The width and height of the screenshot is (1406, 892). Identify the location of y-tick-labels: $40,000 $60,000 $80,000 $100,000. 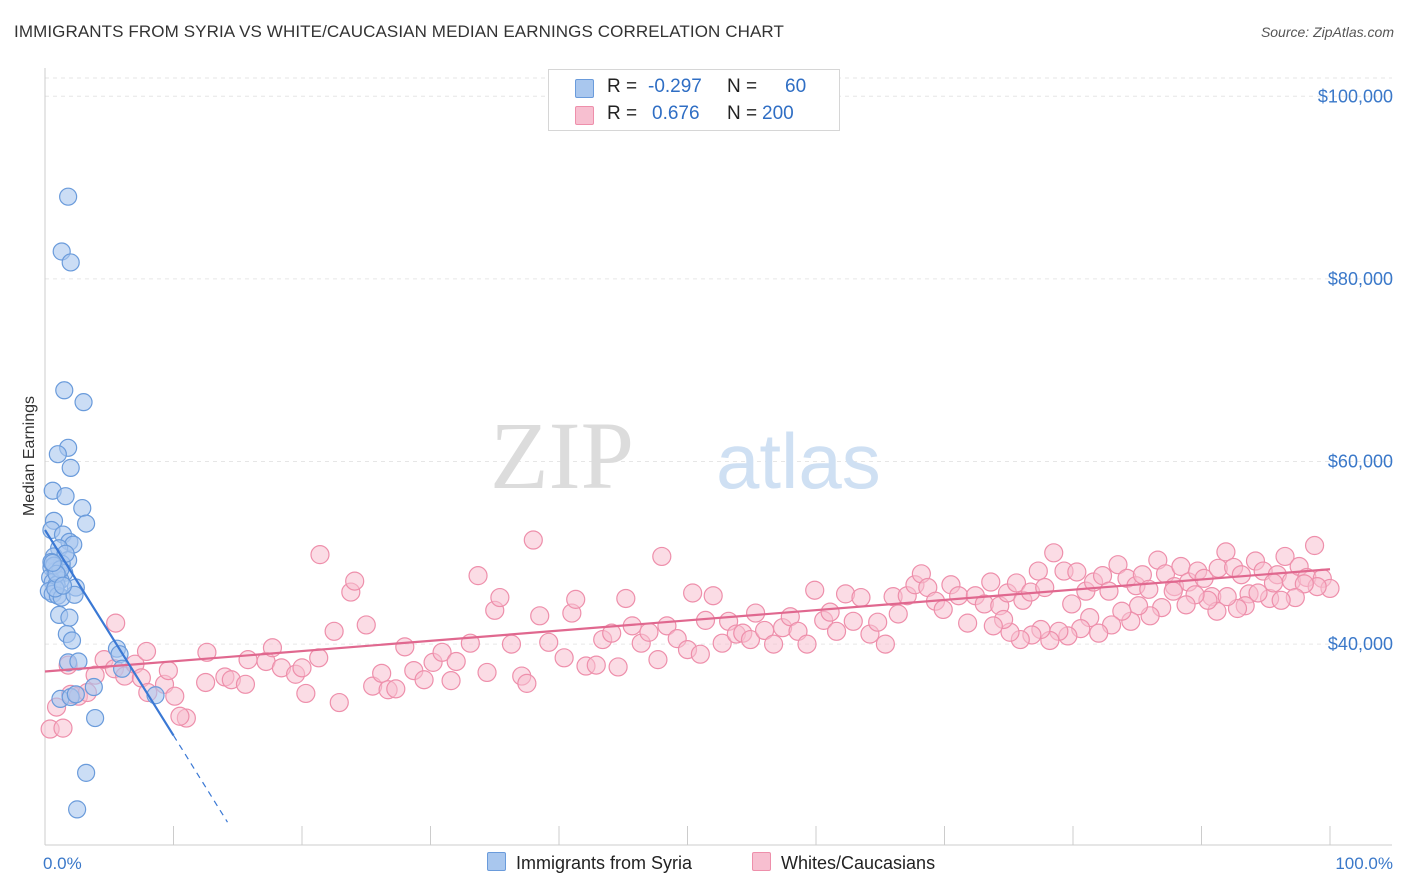
(1355, 370).